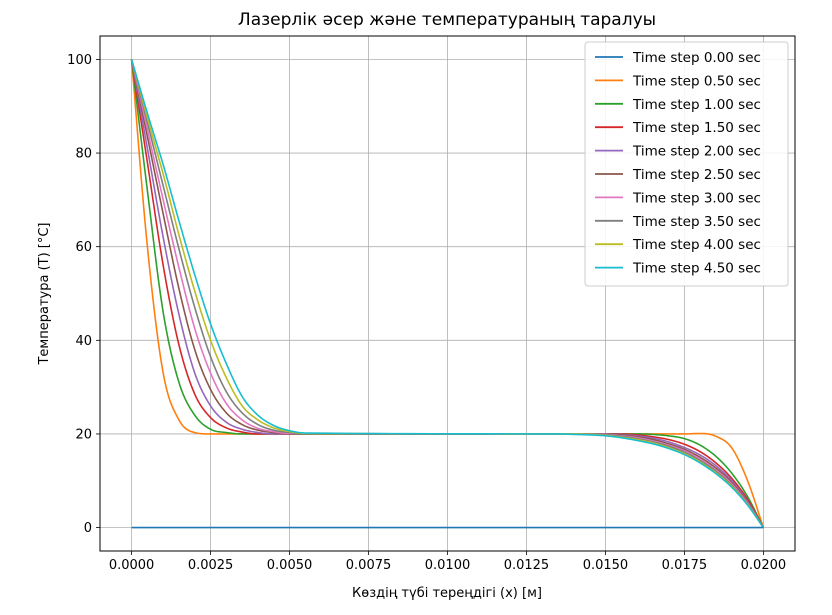 Image resolution: width=832 pixels, height=615 pixels. Describe the element at coordinates (764, 565) in the screenshot. I see `x-tick-label: 0.0200` at that location.